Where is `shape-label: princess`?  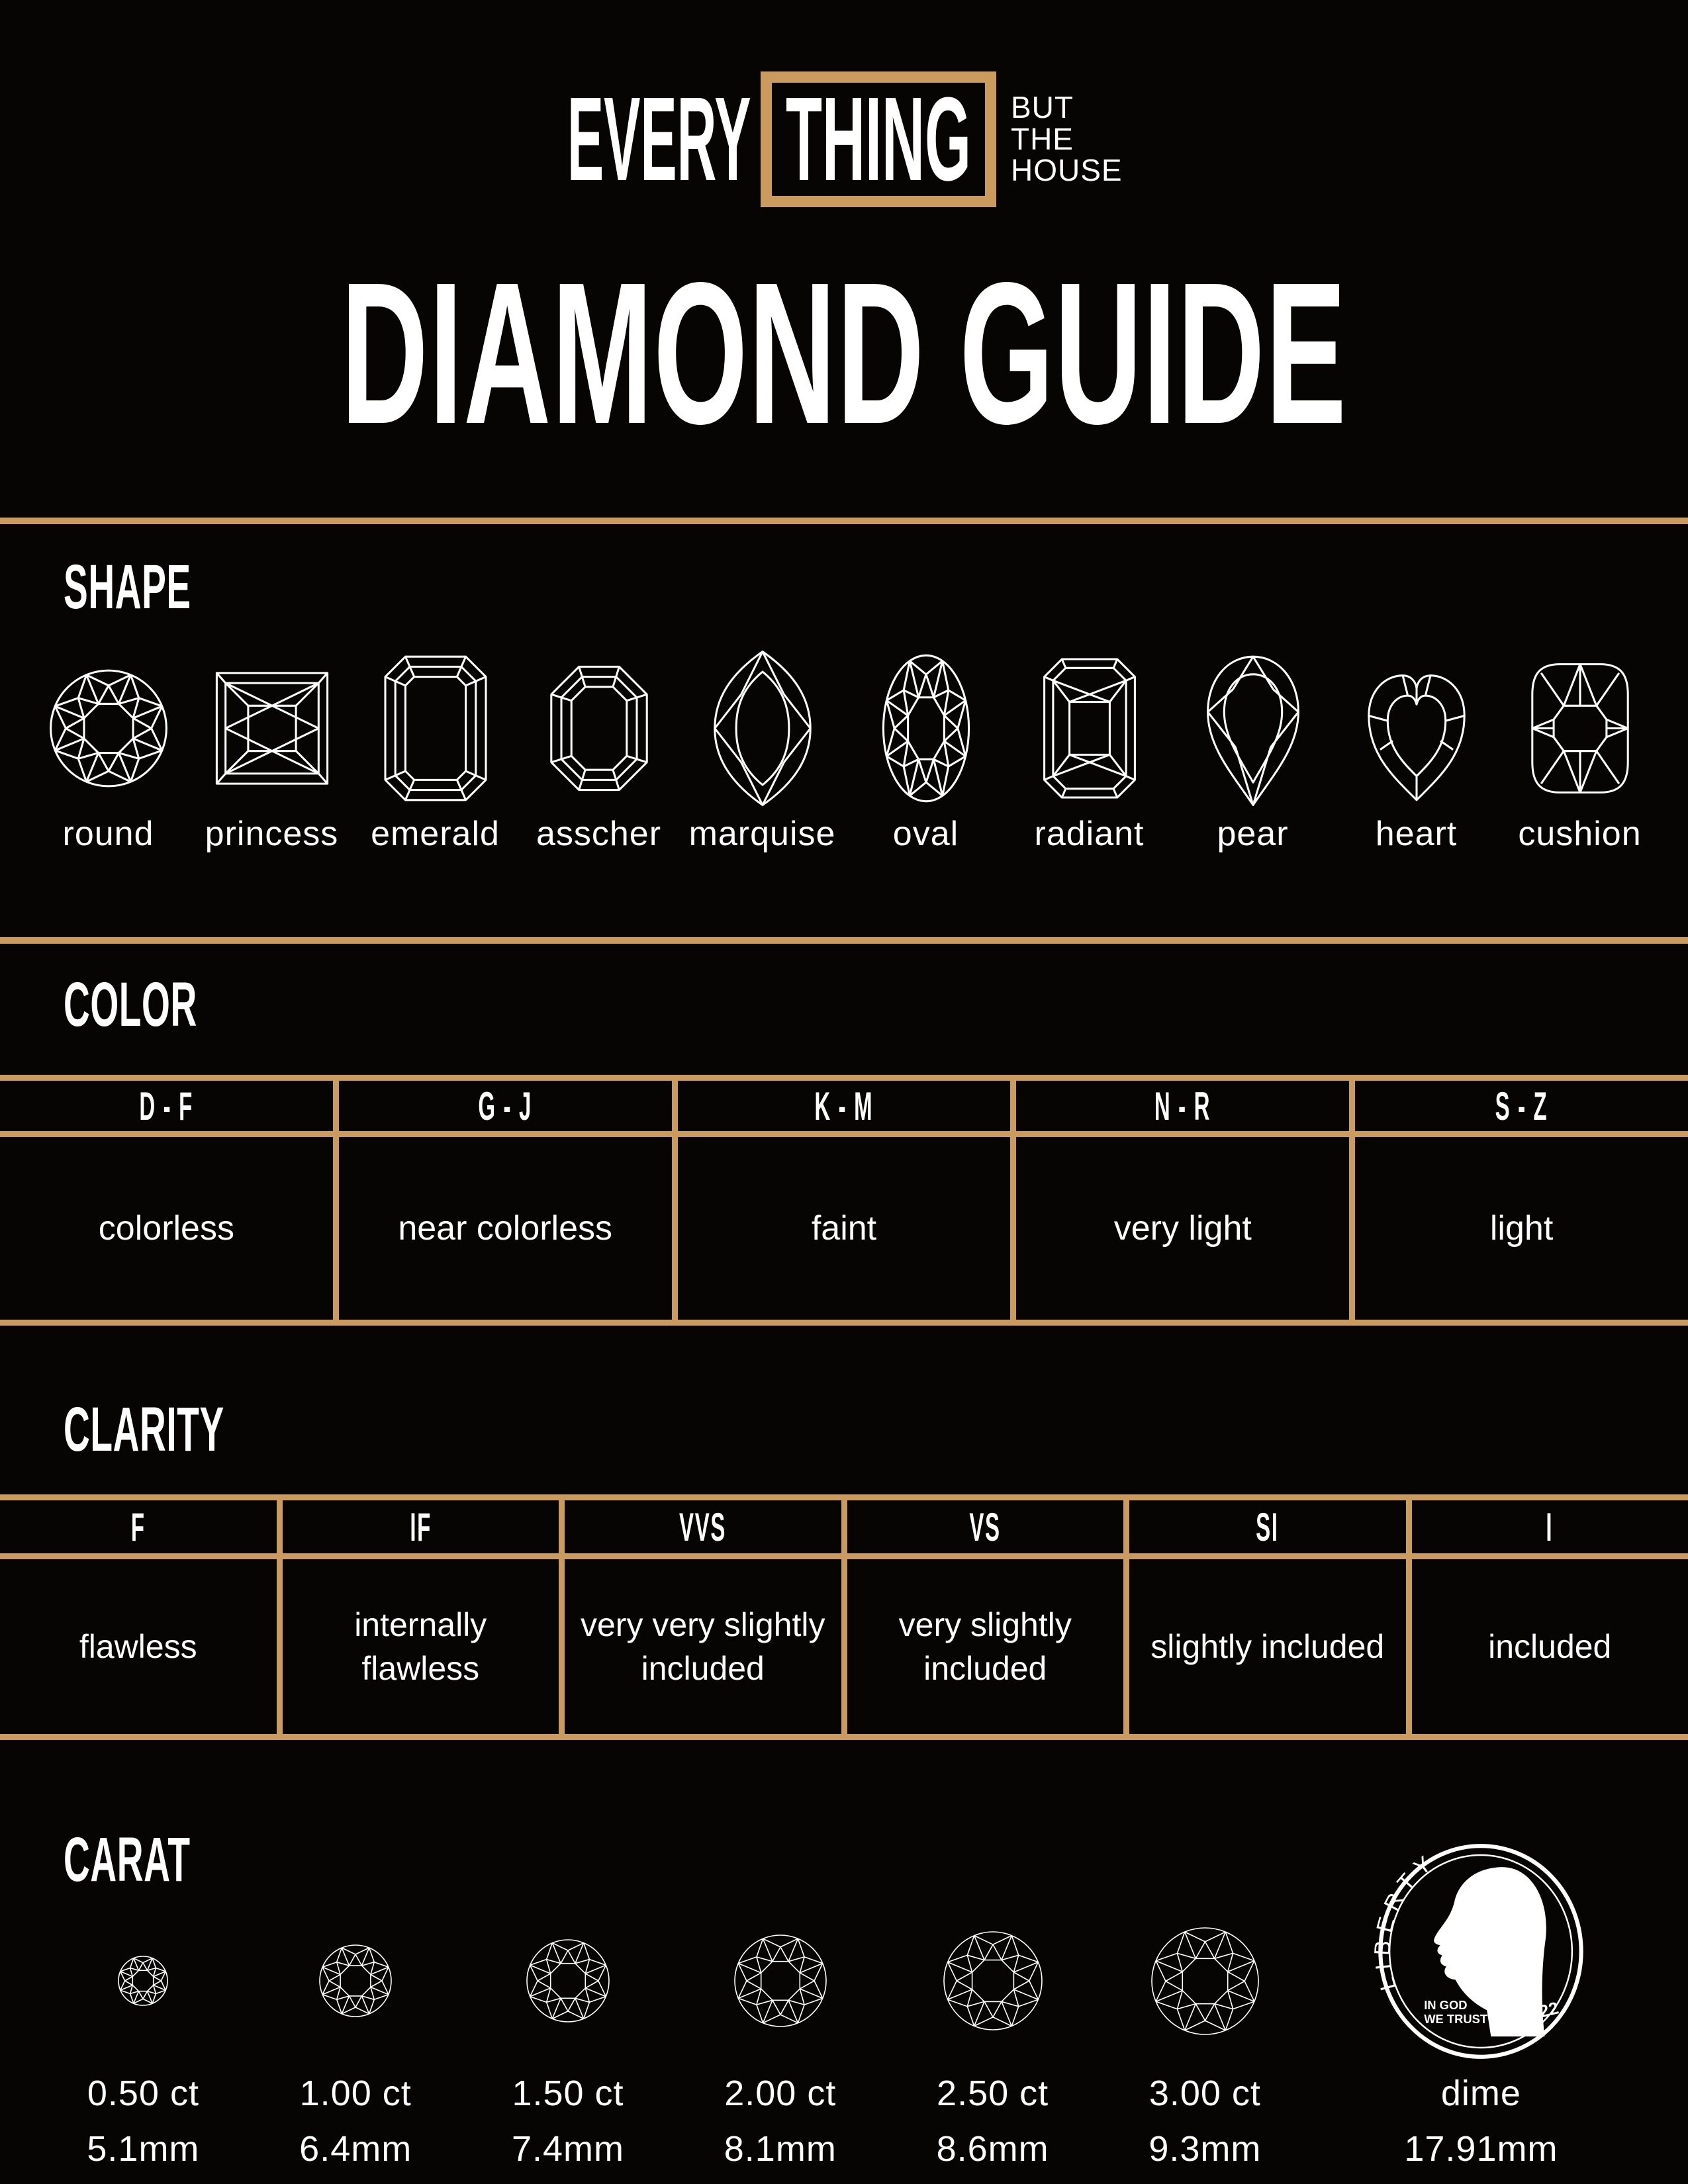 shape-label: princess is located at coordinates (272, 834).